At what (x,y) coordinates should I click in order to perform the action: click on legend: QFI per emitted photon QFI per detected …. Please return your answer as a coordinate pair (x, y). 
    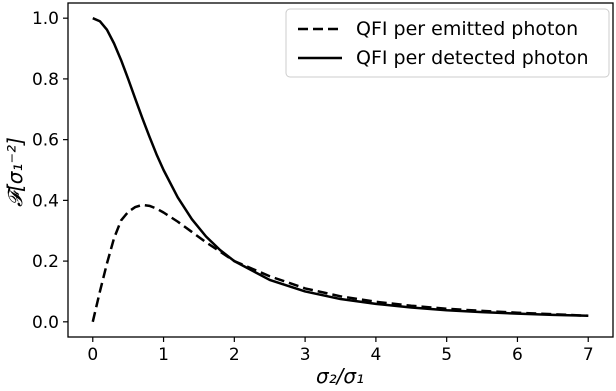
    Looking at the image, I should click on (447, 43).